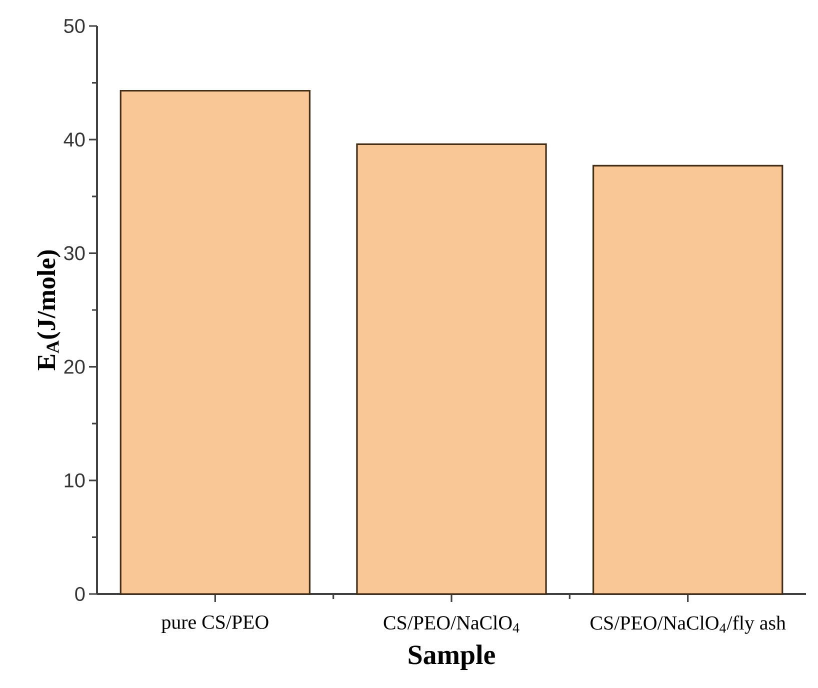 The width and height of the screenshot is (818, 688). What do you see at coordinates (74, 139) in the screenshot?
I see `y-tick-label: 40` at bounding box center [74, 139].